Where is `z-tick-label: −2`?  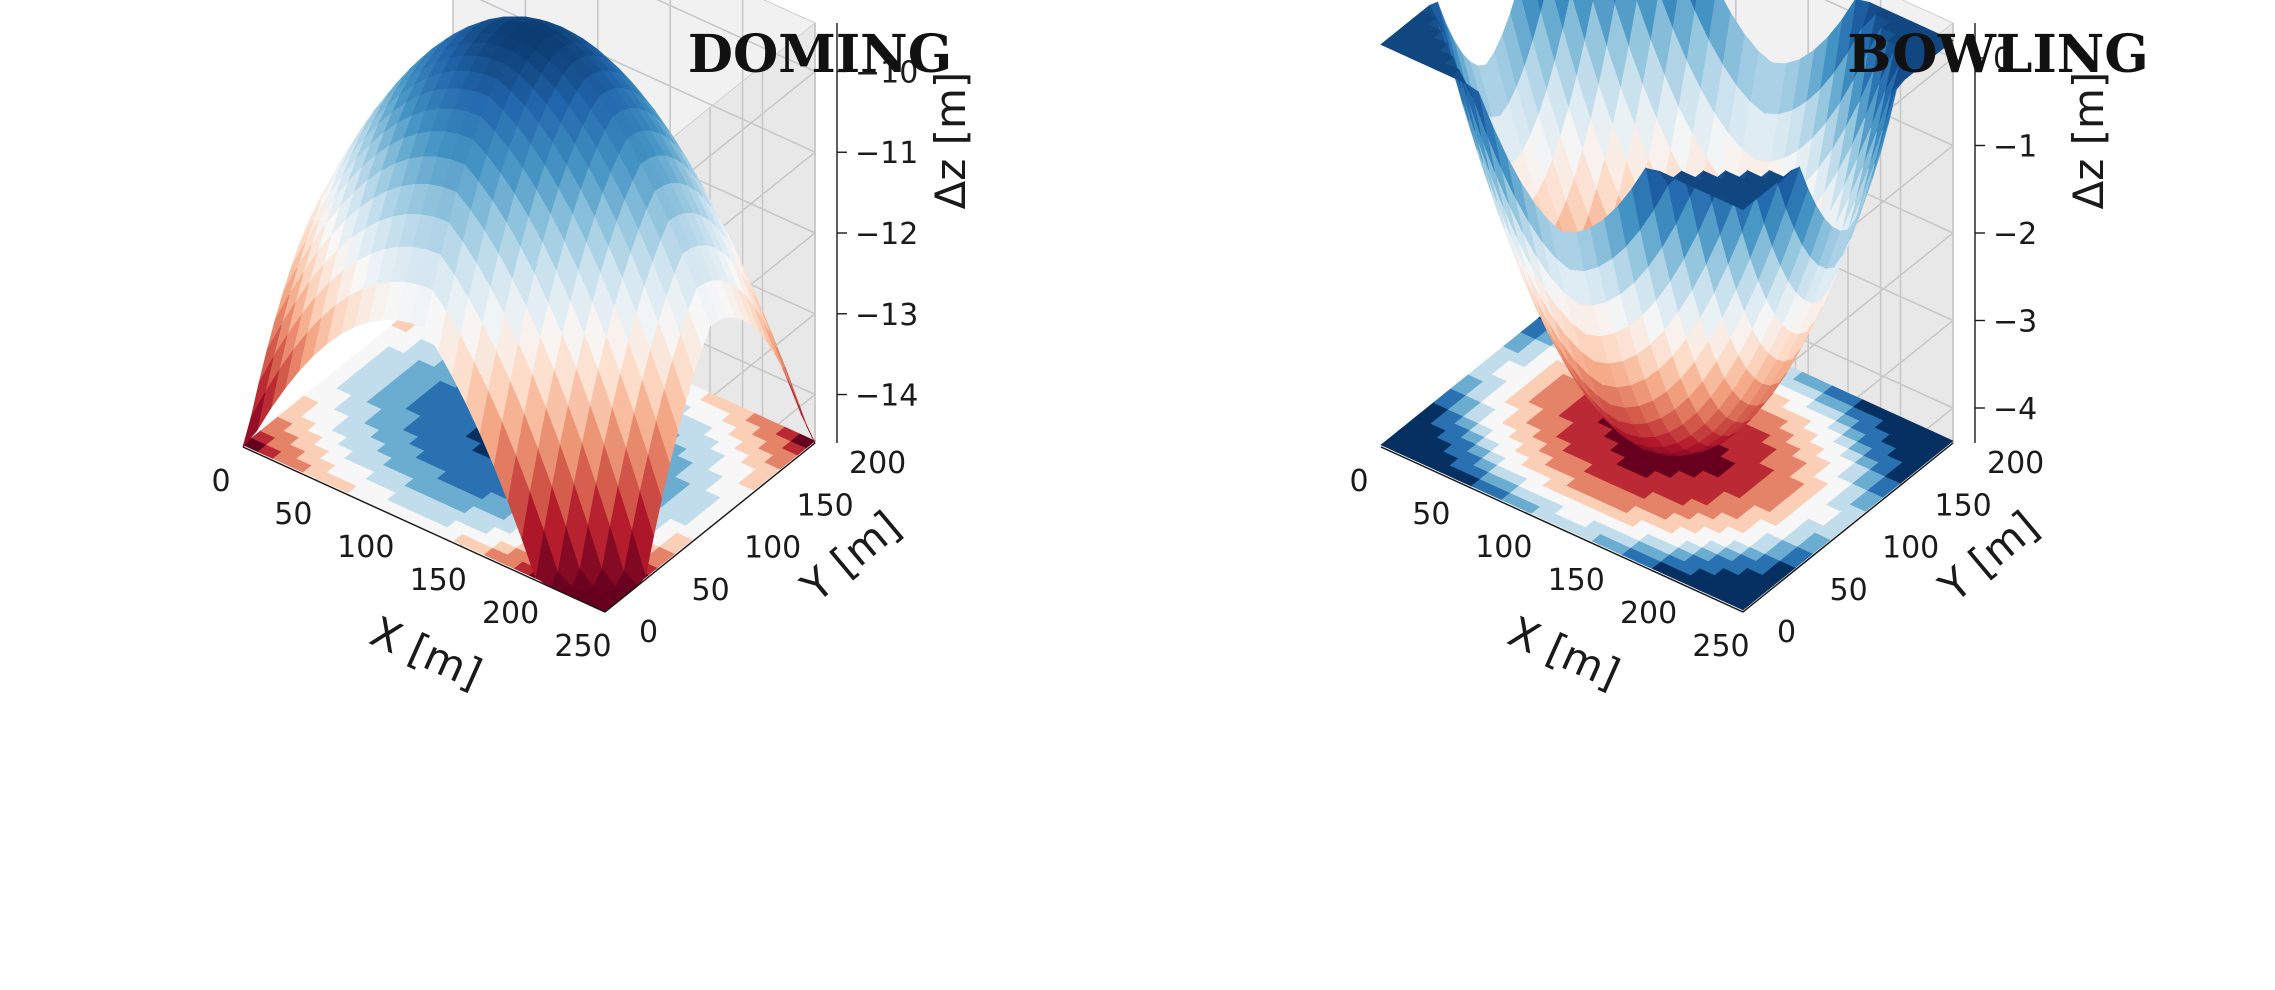
z-tick-label: −2 is located at coordinates (2015, 234).